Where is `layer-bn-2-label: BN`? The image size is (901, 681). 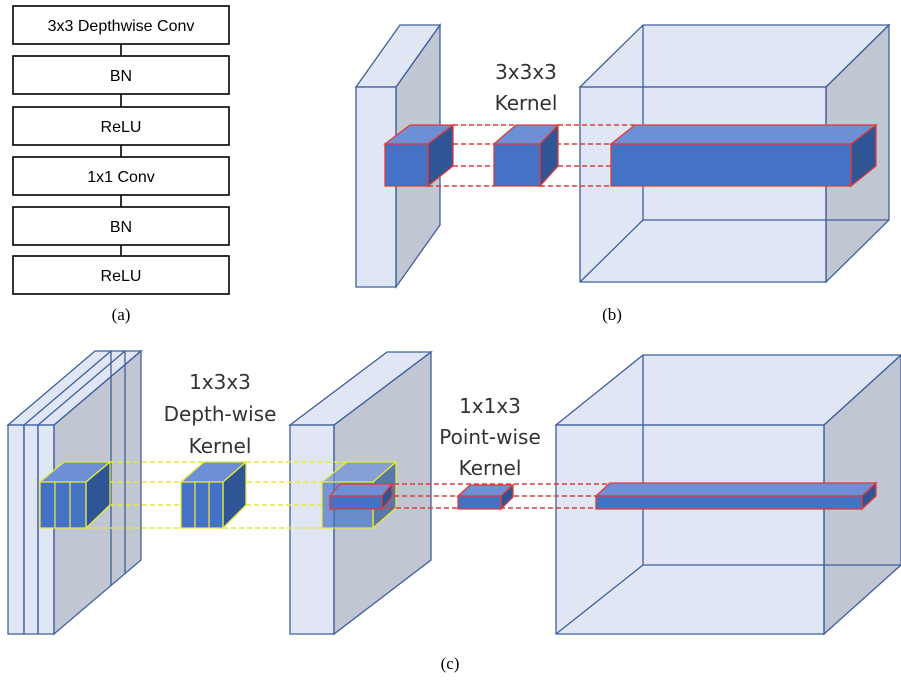
layer-bn-2-label: BN is located at coordinates (121, 227).